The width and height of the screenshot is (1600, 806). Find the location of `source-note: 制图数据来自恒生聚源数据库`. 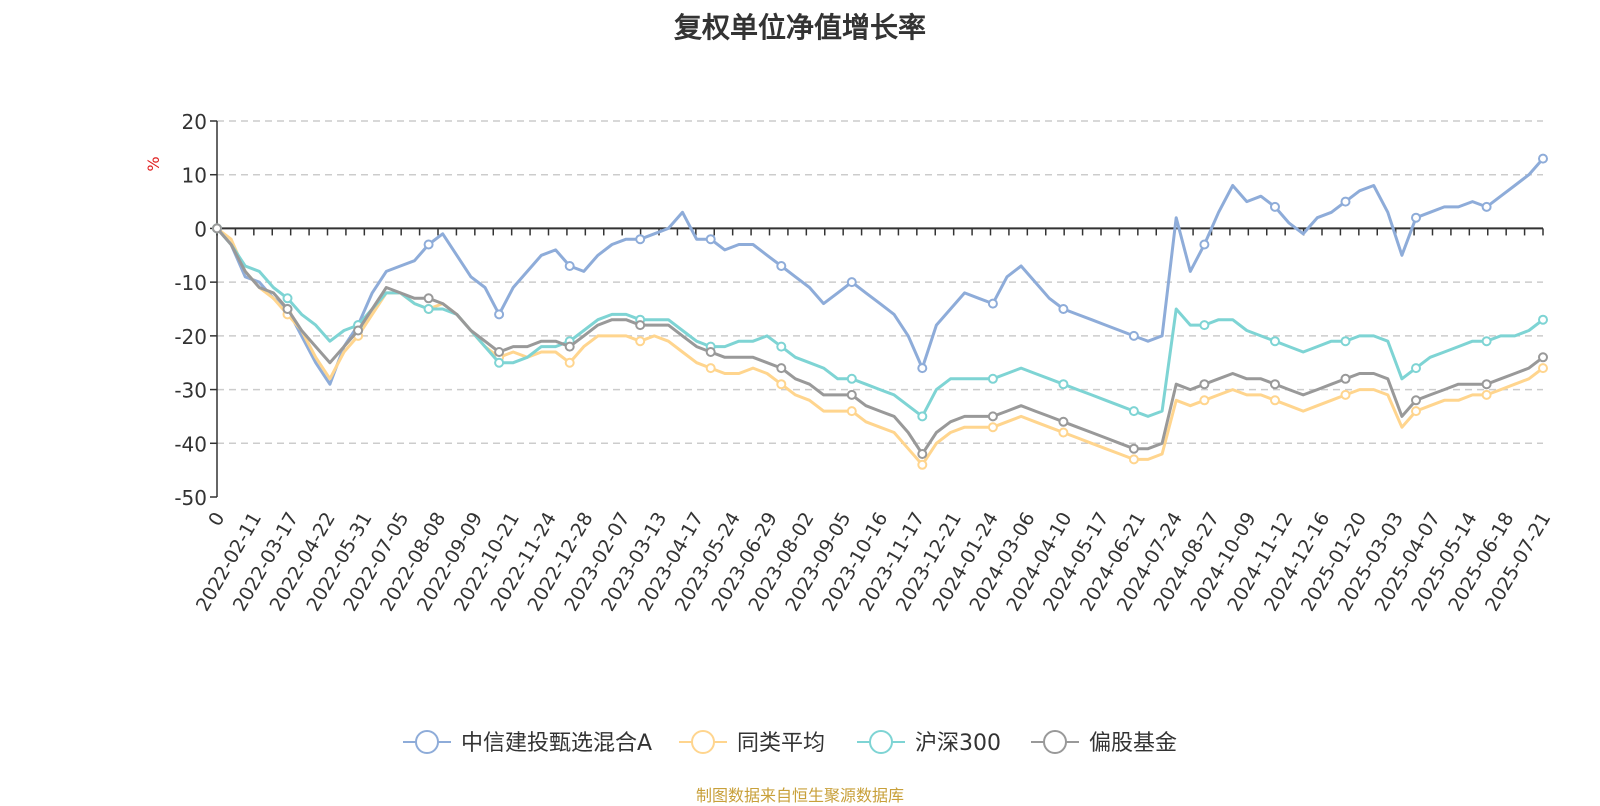

source-note: 制图数据来自恒生聚源数据库 is located at coordinates (799, 795).